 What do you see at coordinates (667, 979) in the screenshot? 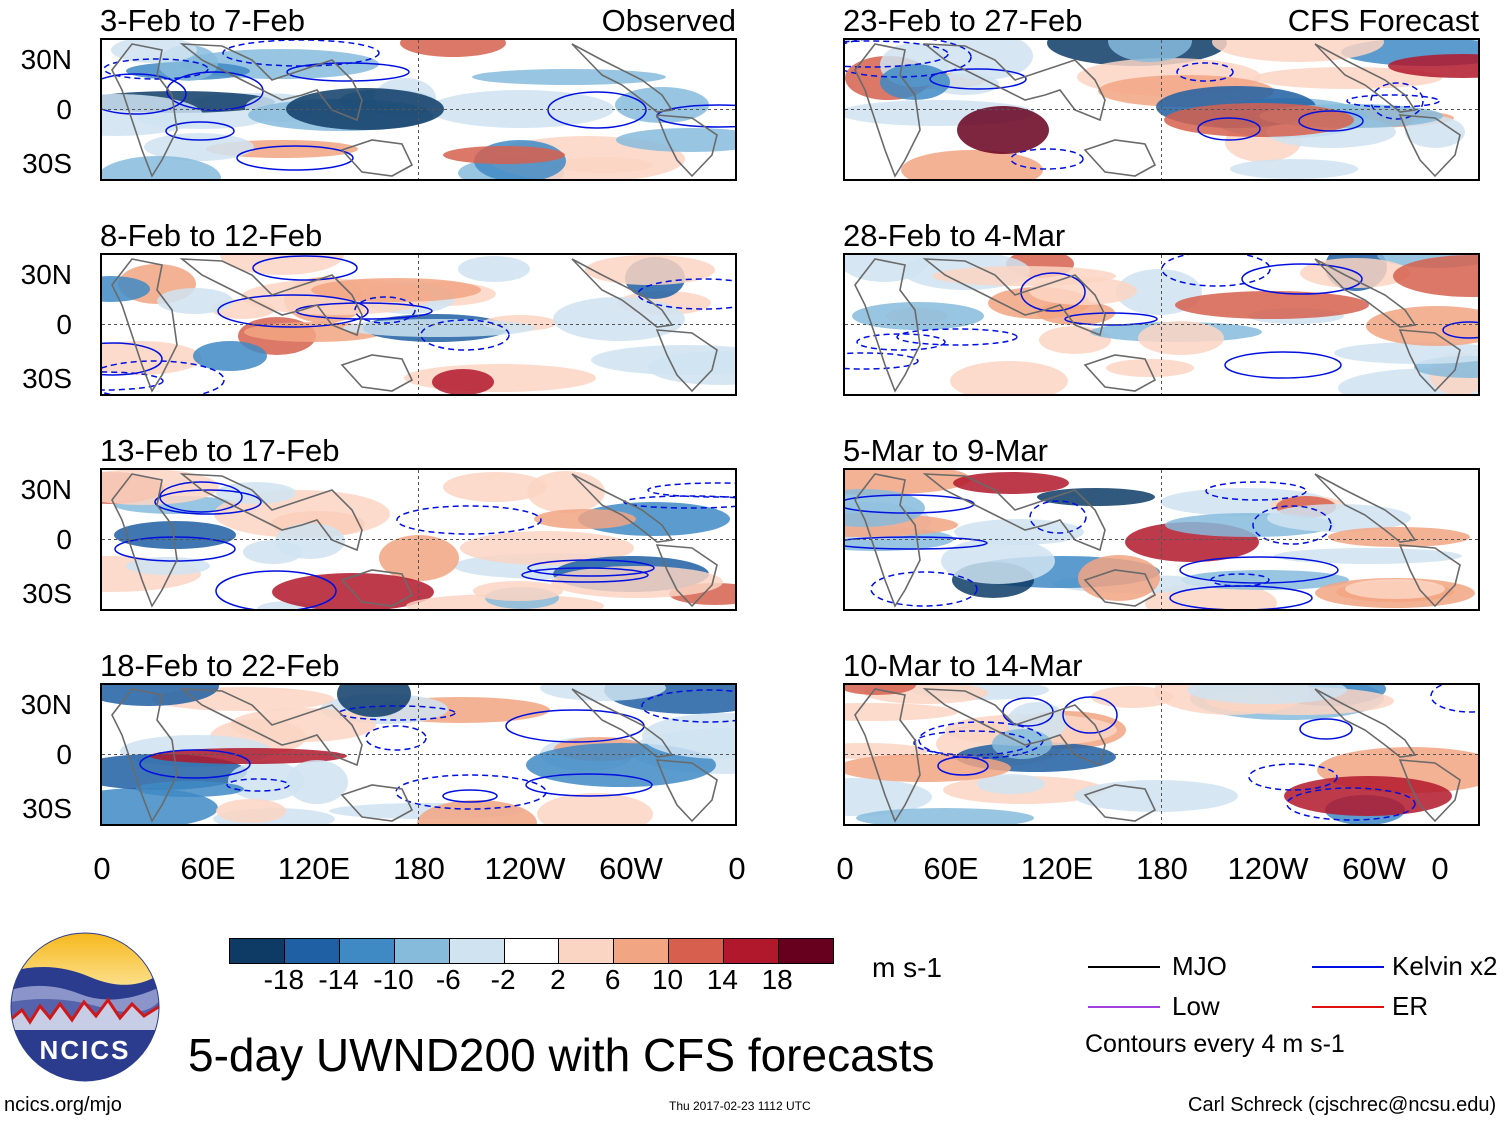
I see `colorbar-tick-label: 10` at bounding box center [667, 979].